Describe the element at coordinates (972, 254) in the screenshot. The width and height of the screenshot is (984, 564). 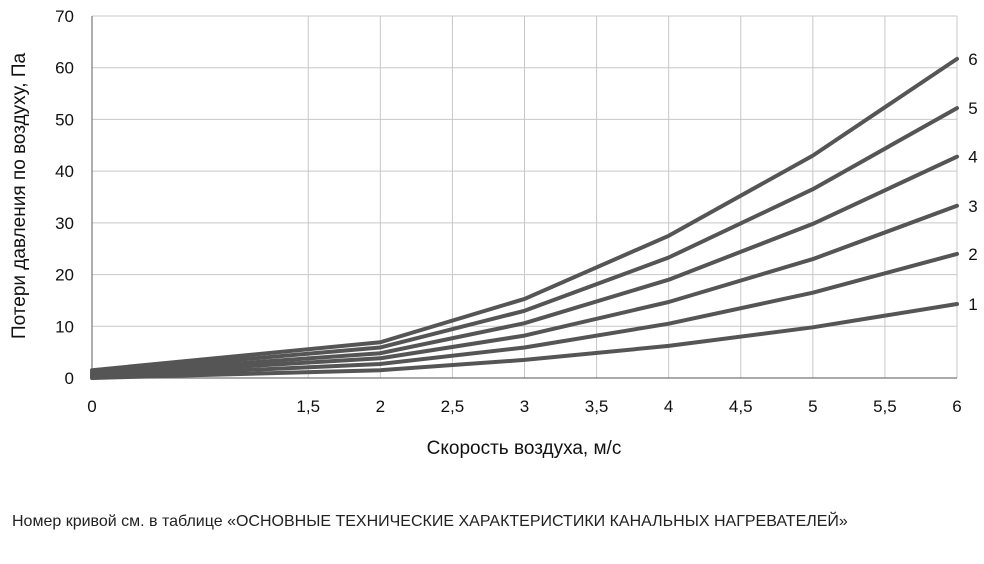
I see `curve-label-2: 2` at that location.